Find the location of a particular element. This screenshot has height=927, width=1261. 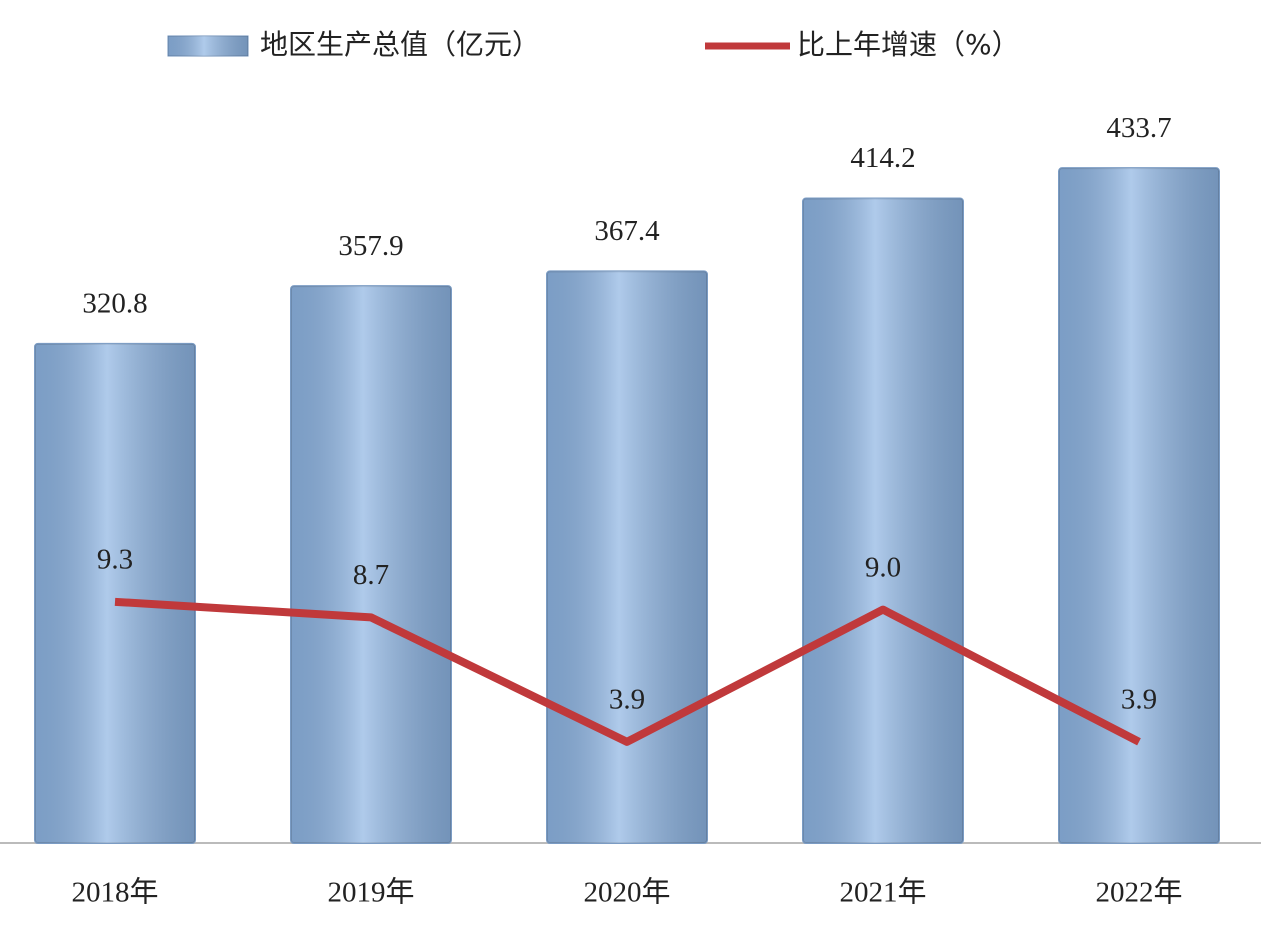

line-value-label: 8.7 is located at coordinates (371, 575).